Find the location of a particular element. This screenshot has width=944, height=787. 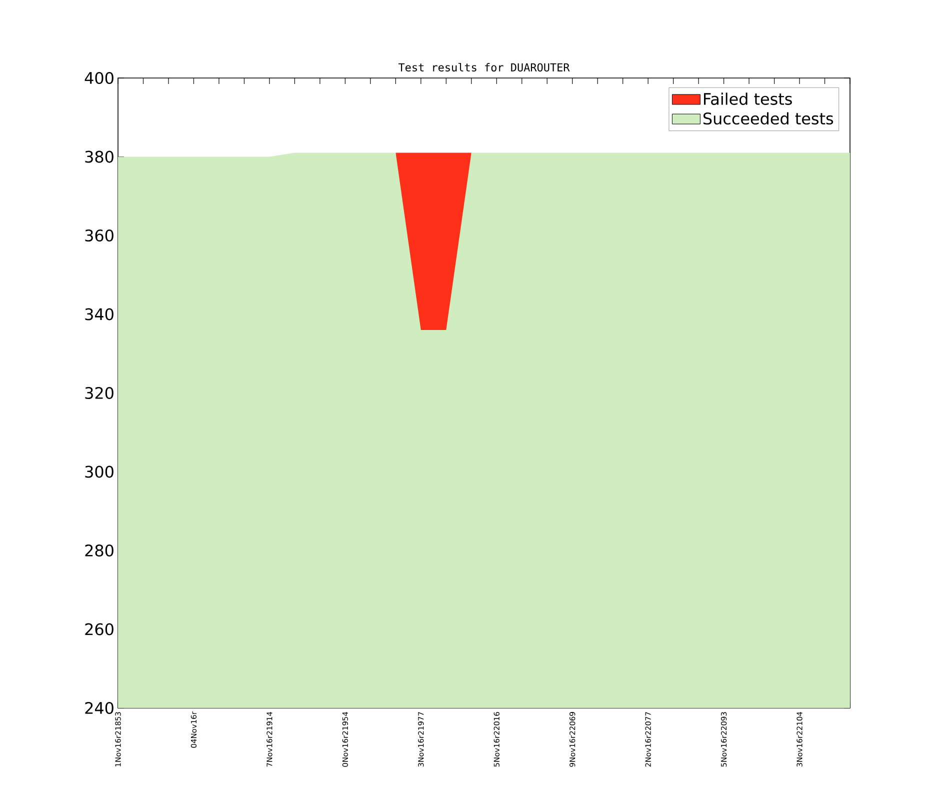

y-tick-label: 260 is located at coordinates (99, 629).